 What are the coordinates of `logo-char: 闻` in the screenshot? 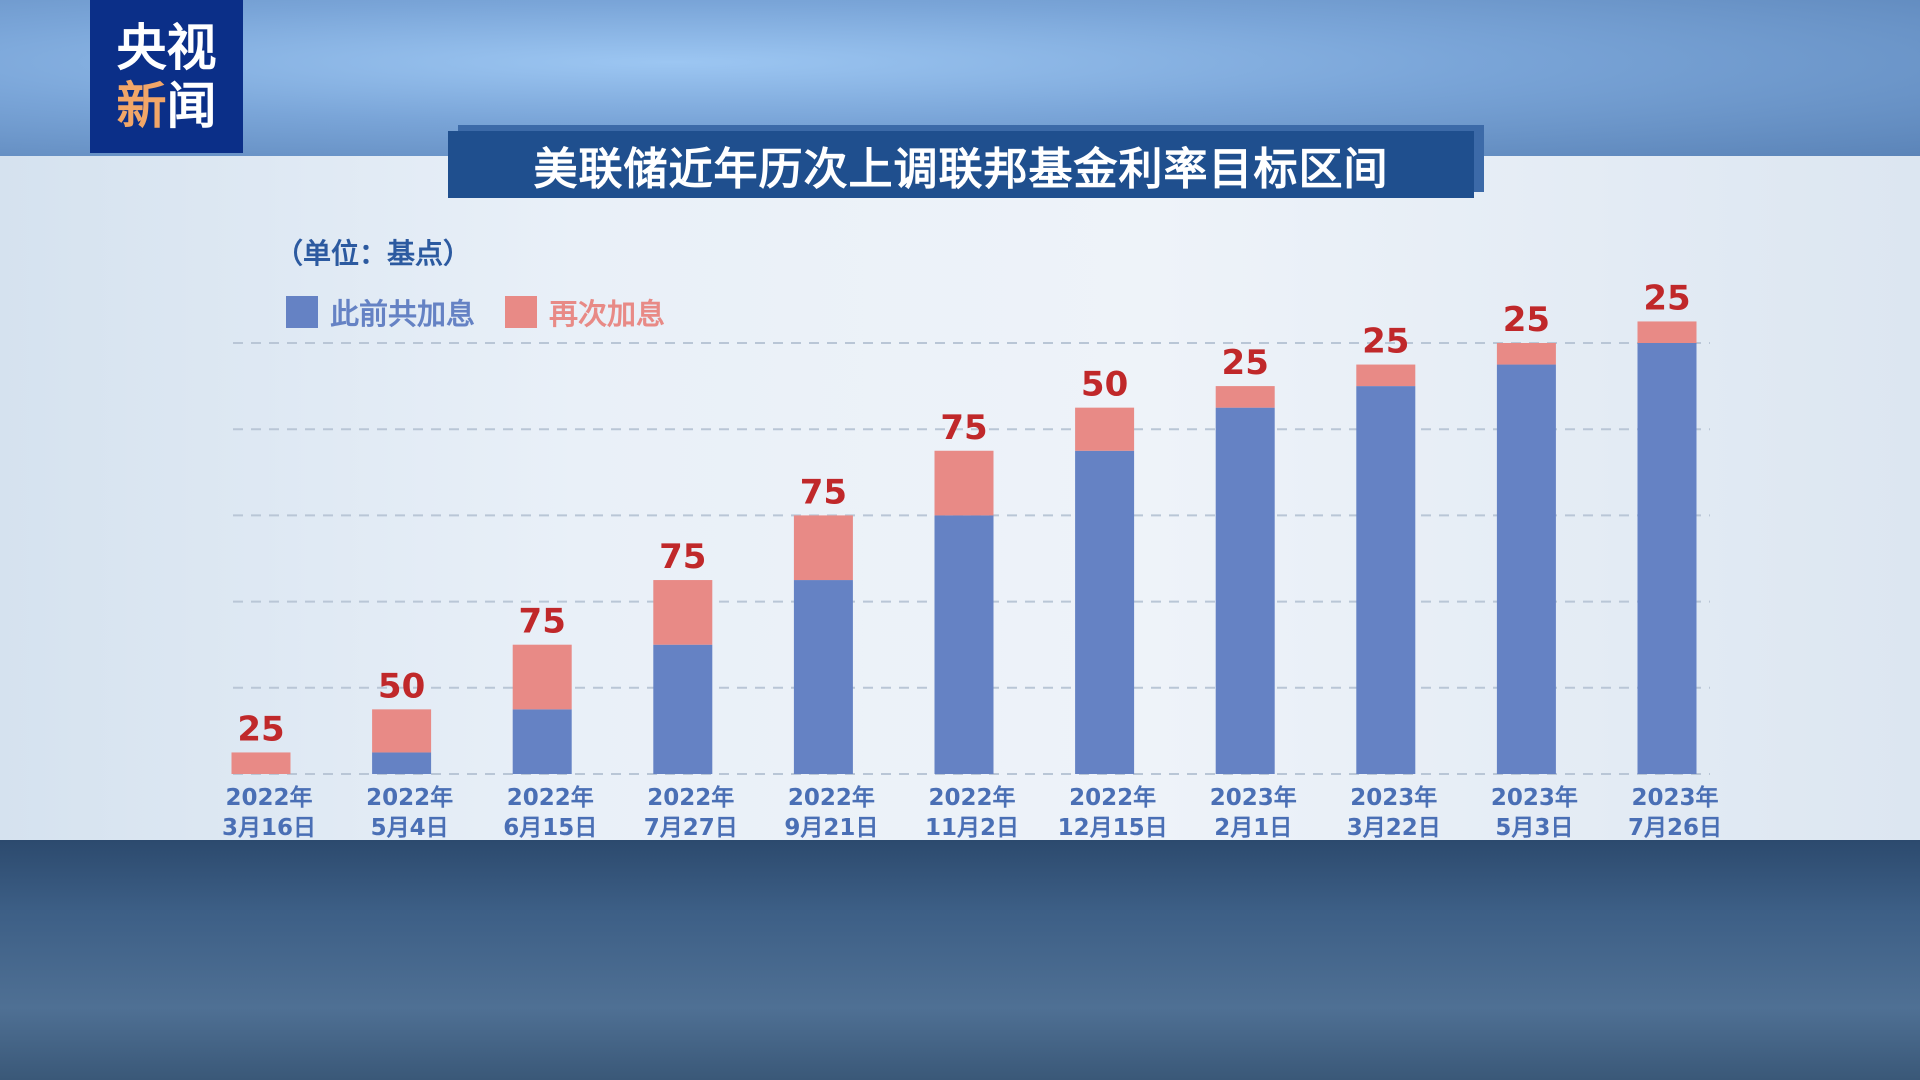 It's located at (191, 105).